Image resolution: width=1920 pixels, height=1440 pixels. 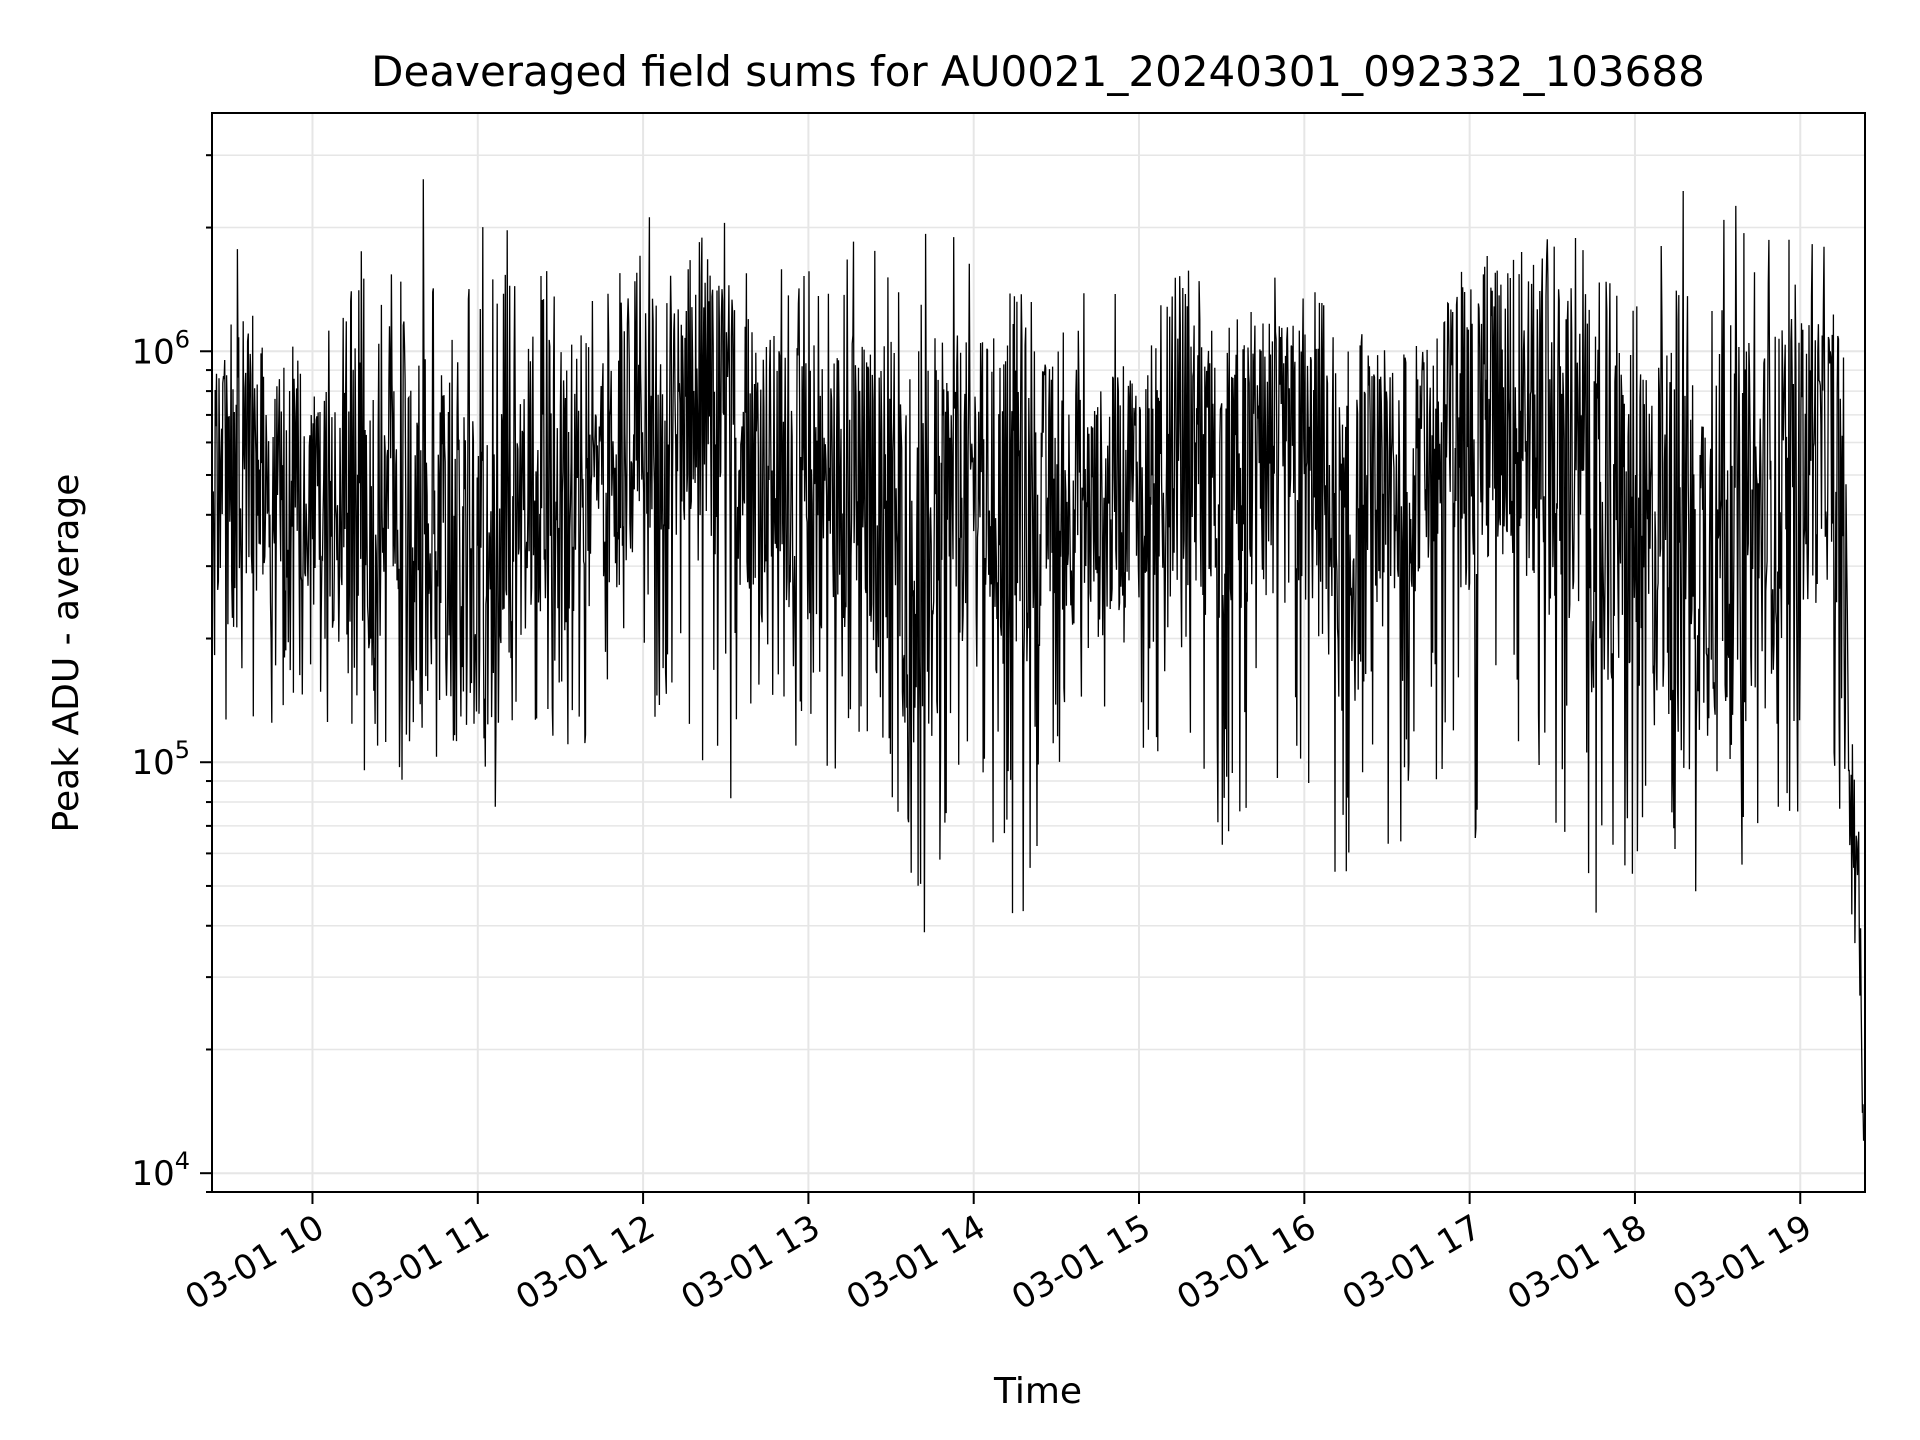 I want to click on y-axis-label: Peak ADU - average, so click(x=66, y=653).